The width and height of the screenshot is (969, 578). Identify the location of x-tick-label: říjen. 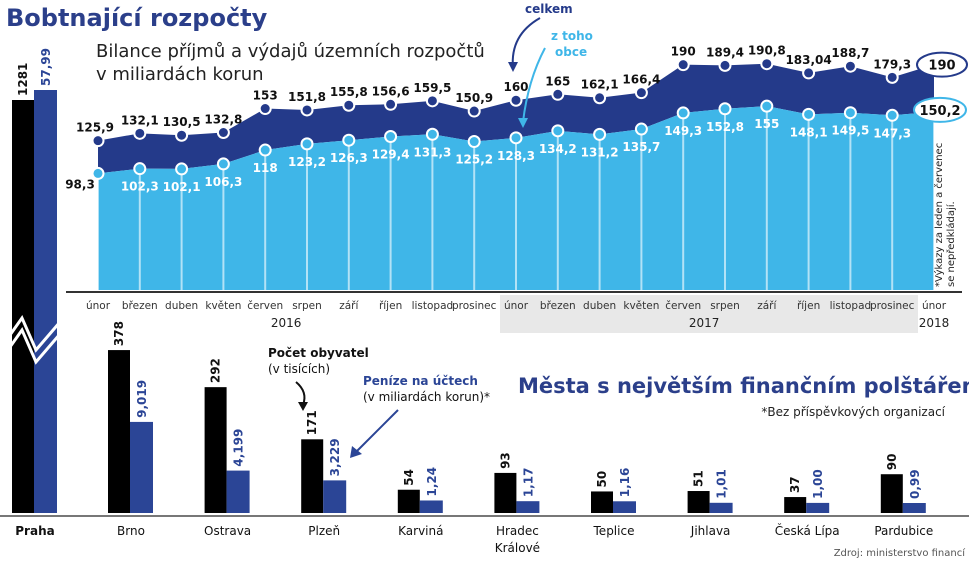
(808, 306).